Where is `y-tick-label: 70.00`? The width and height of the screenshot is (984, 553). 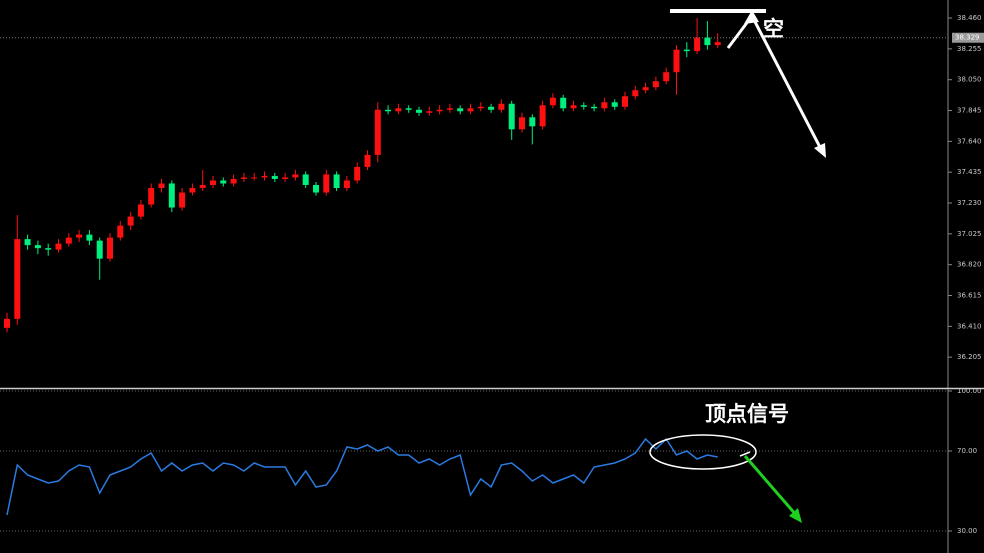
y-tick-label: 70.00 is located at coordinates (967, 451).